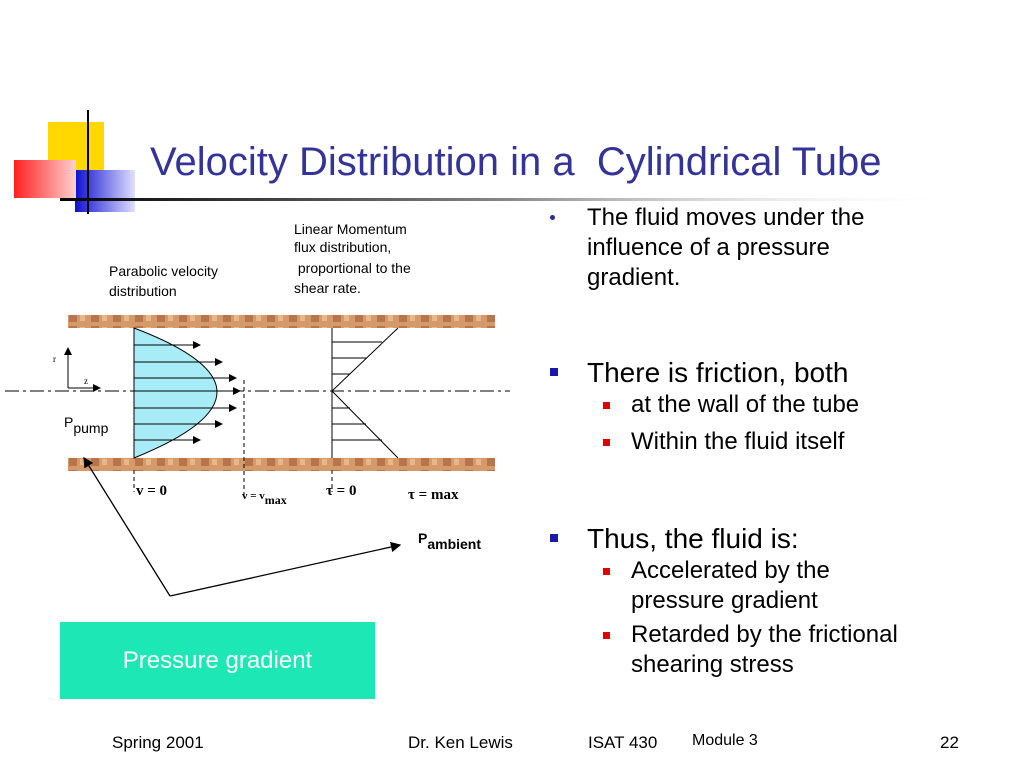  I want to click on sub-bullet: at the wall of the tube, so click(777, 405).